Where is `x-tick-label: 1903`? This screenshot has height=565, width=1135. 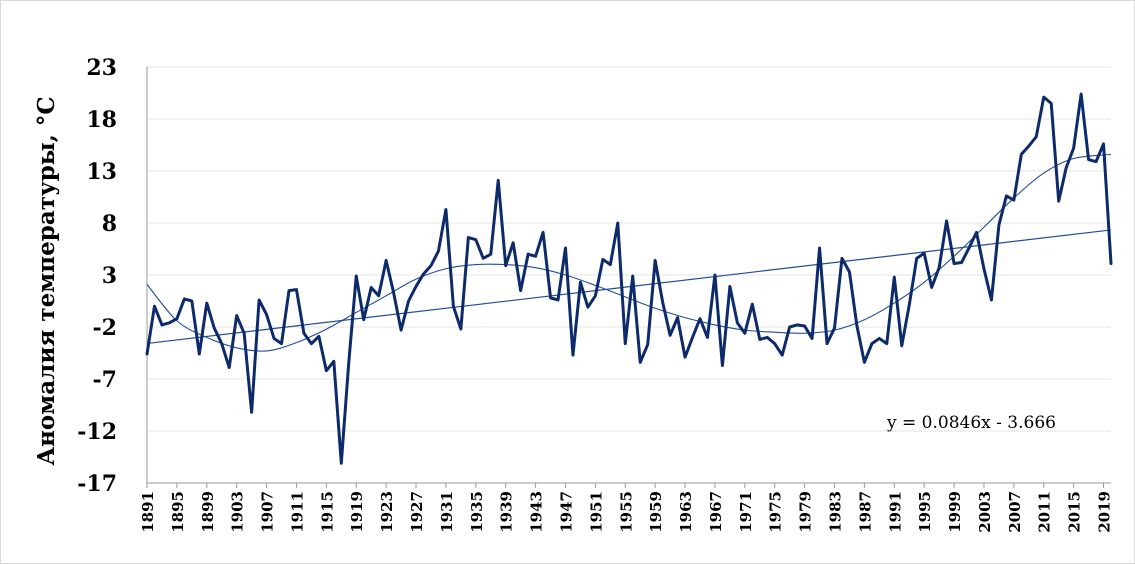
x-tick-label: 1903 is located at coordinates (238, 512).